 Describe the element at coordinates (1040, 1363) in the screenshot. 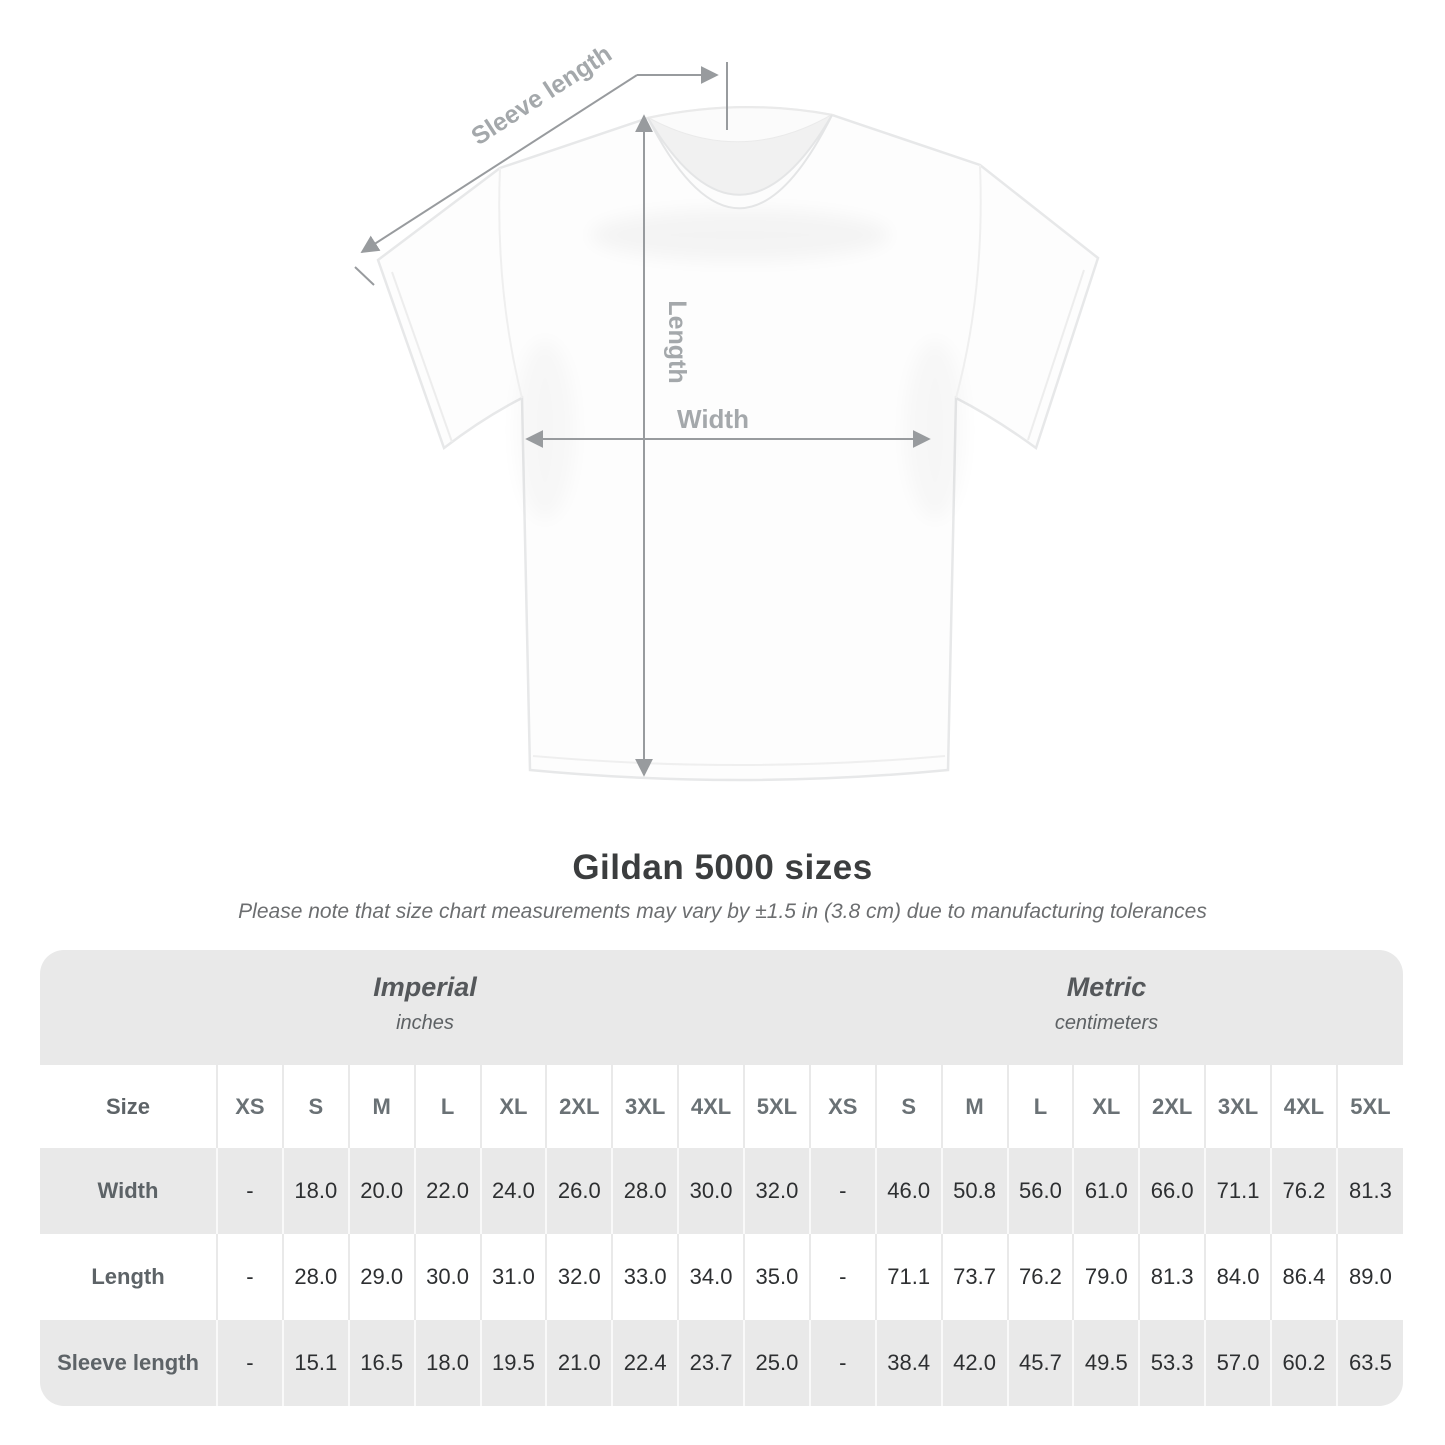

I see `metric-value-cell: 45.7` at that location.